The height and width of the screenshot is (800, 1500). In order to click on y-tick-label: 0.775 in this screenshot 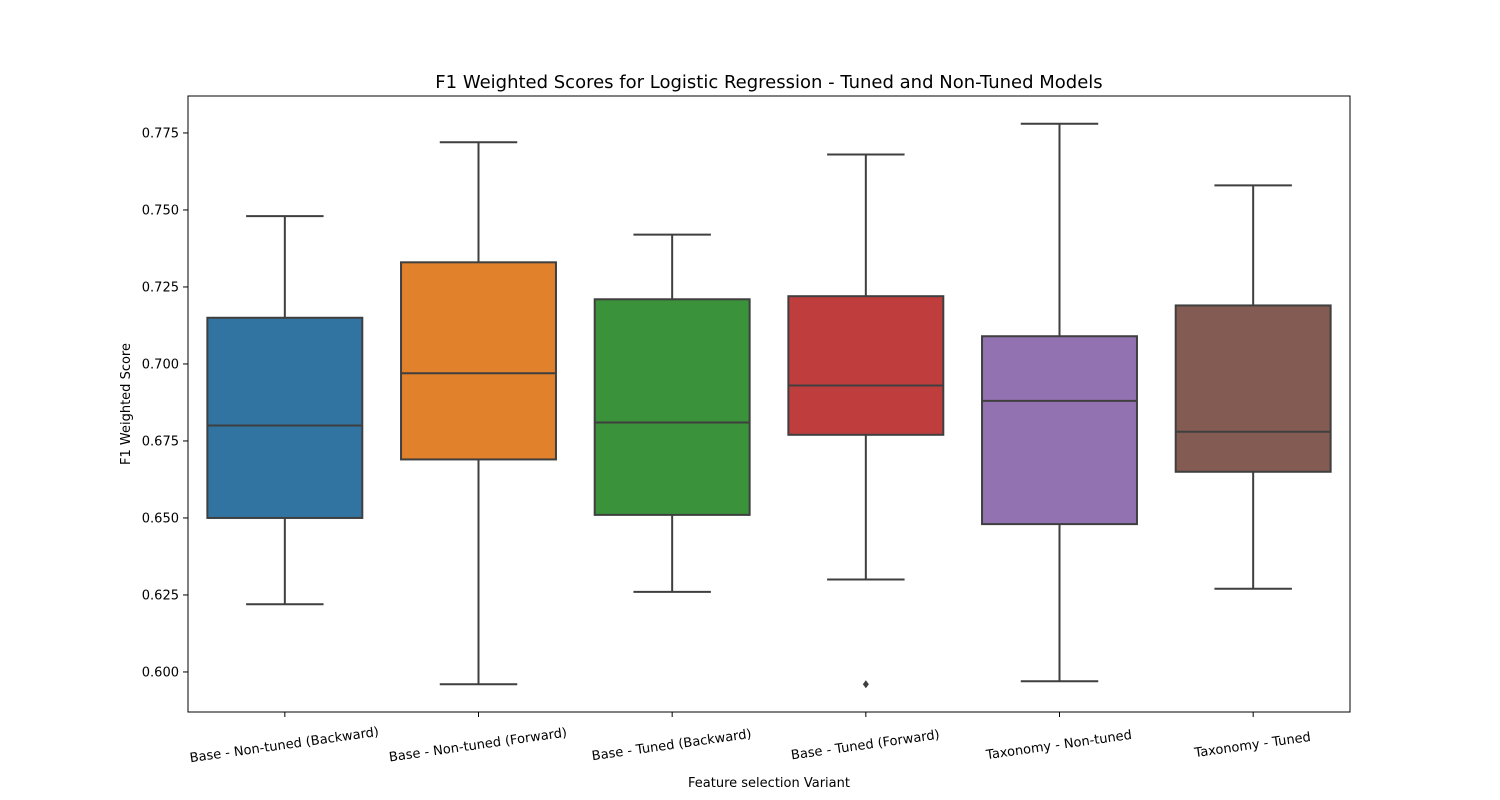, I will do `click(160, 133)`.